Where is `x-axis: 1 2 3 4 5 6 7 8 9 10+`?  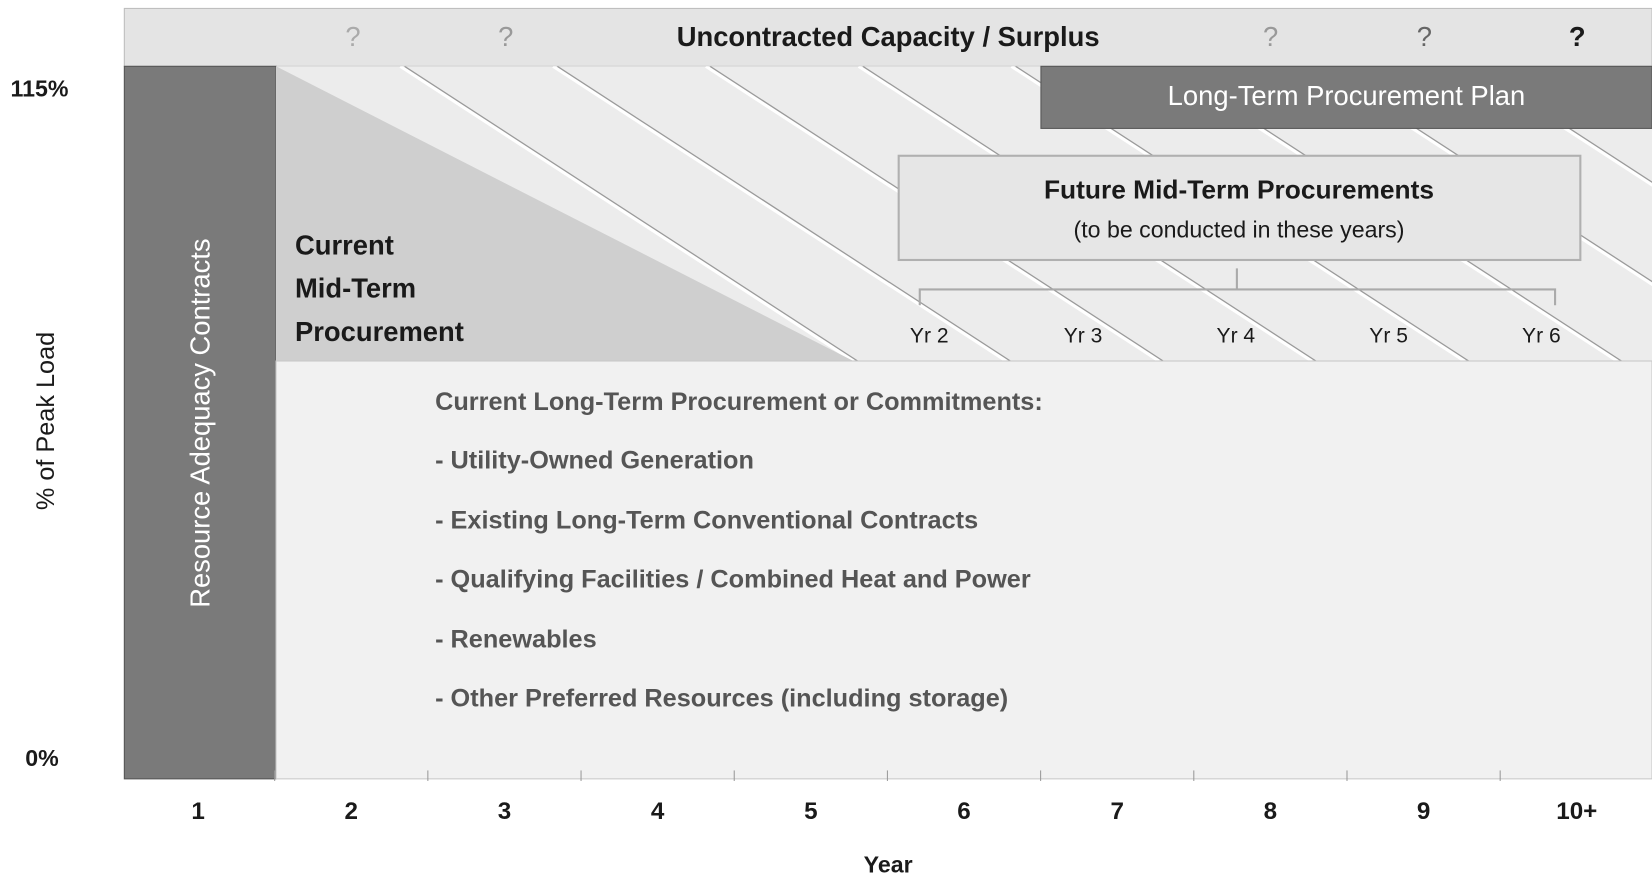
x-axis: 1 2 3 4 5 6 7 8 9 10+ is located at coordinates (894, 797).